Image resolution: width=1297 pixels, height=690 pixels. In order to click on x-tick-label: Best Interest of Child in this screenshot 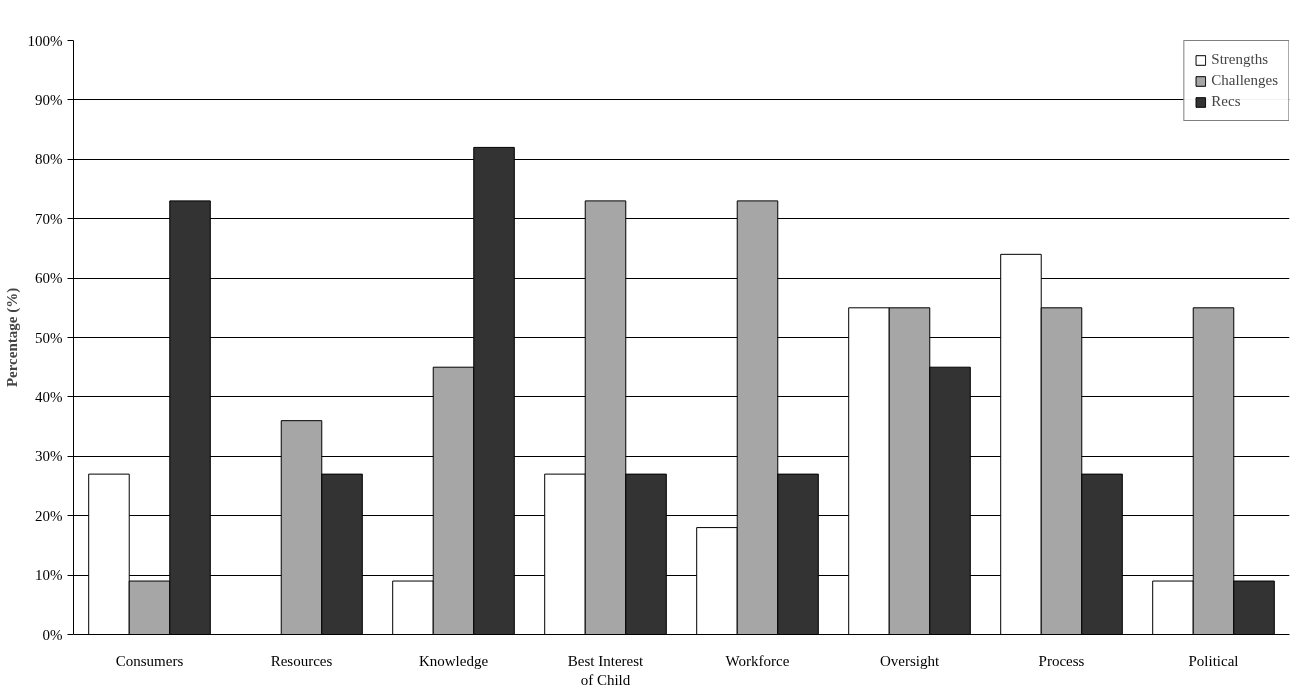, I will do `click(606, 670)`.